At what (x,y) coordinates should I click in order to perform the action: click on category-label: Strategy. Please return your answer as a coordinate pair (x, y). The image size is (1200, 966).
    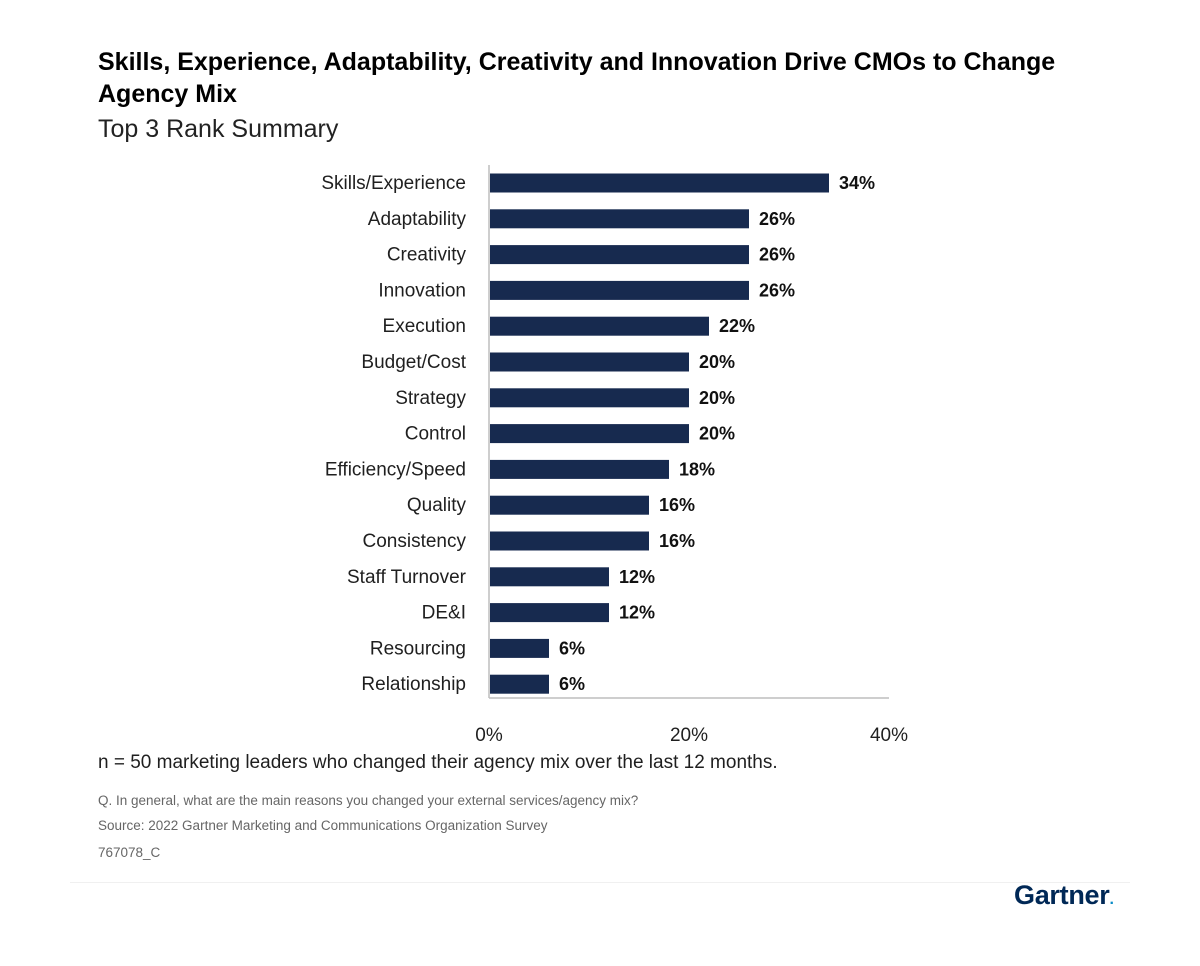
    Looking at the image, I should click on (430, 398).